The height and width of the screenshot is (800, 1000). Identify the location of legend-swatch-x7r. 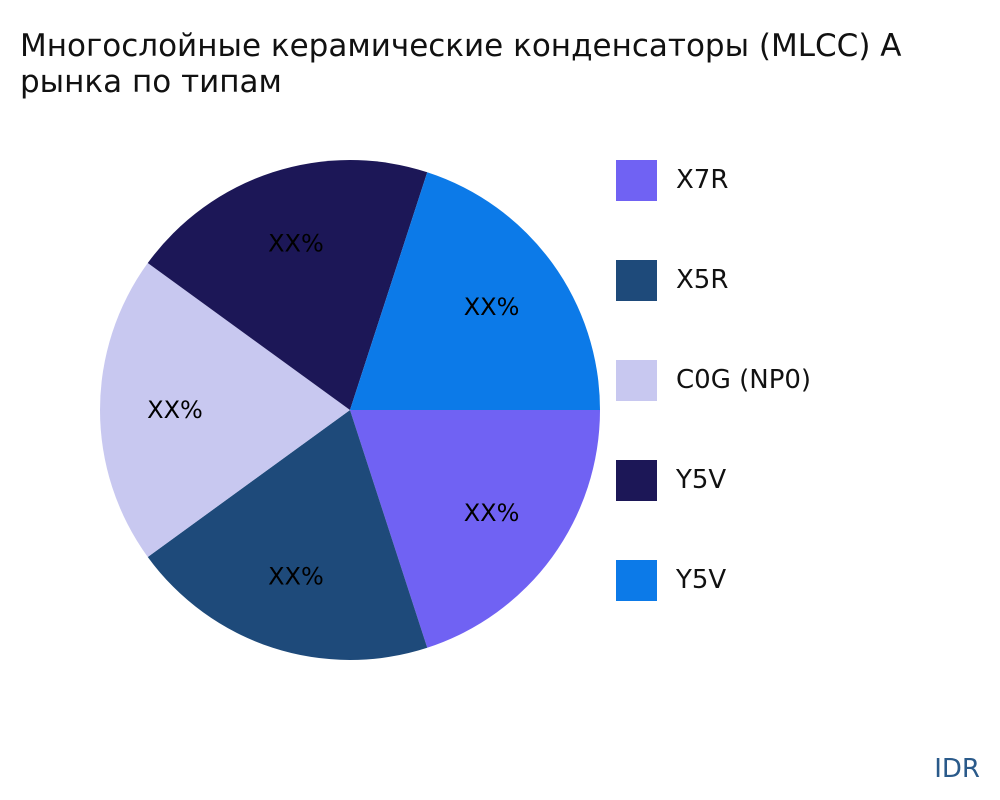
(636, 180).